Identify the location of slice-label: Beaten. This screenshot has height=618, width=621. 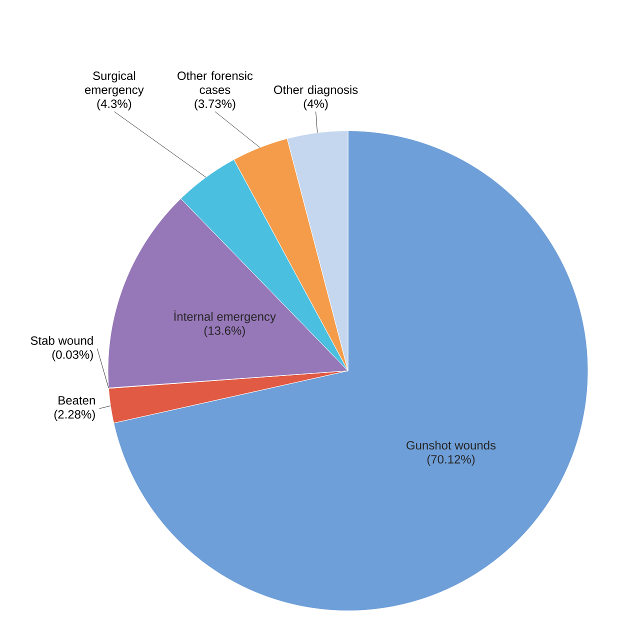
(76, 400).